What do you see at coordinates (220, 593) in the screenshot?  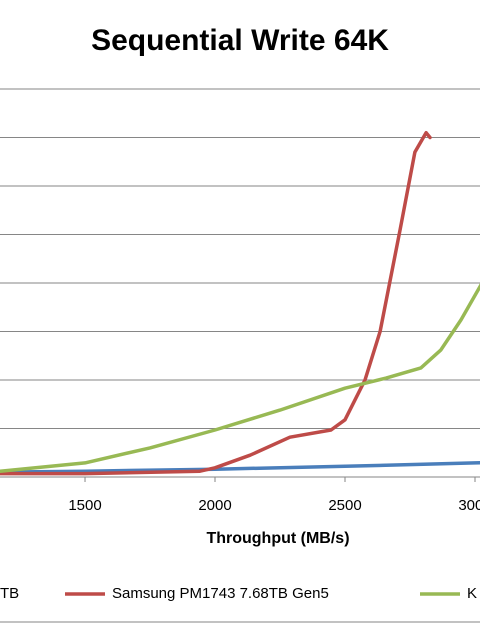 I see `legend-label: Samsung PM1743 7.68TB Gen5` at bounding box center [220, 593].